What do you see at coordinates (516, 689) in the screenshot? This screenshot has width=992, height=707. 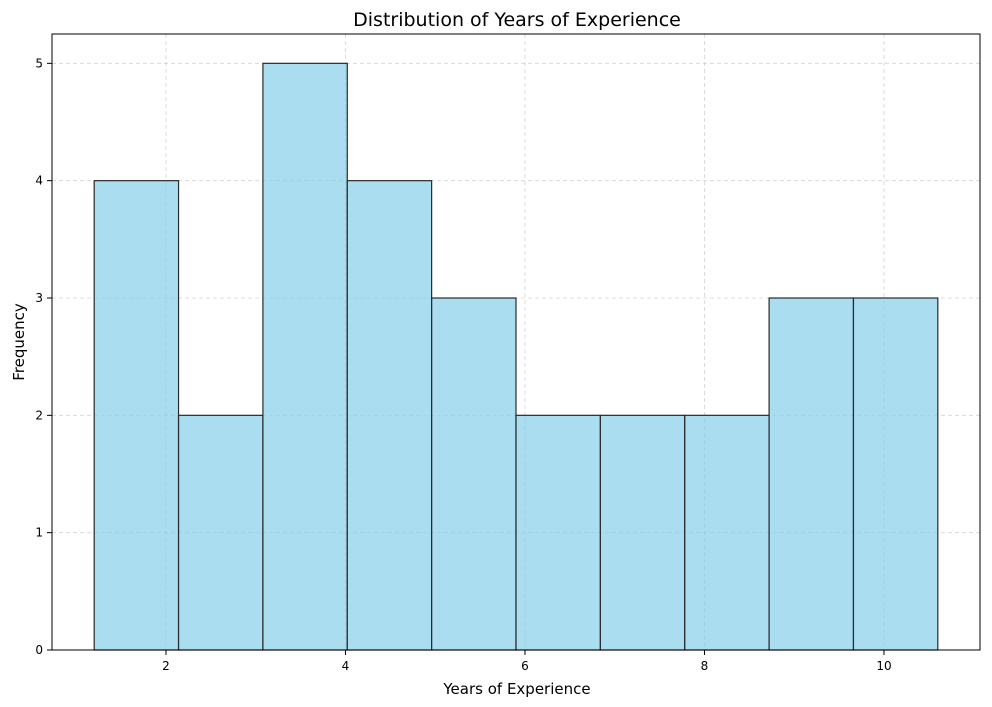 I see `x-axis-label: Years of Experience` at bounding box center [516, 689].